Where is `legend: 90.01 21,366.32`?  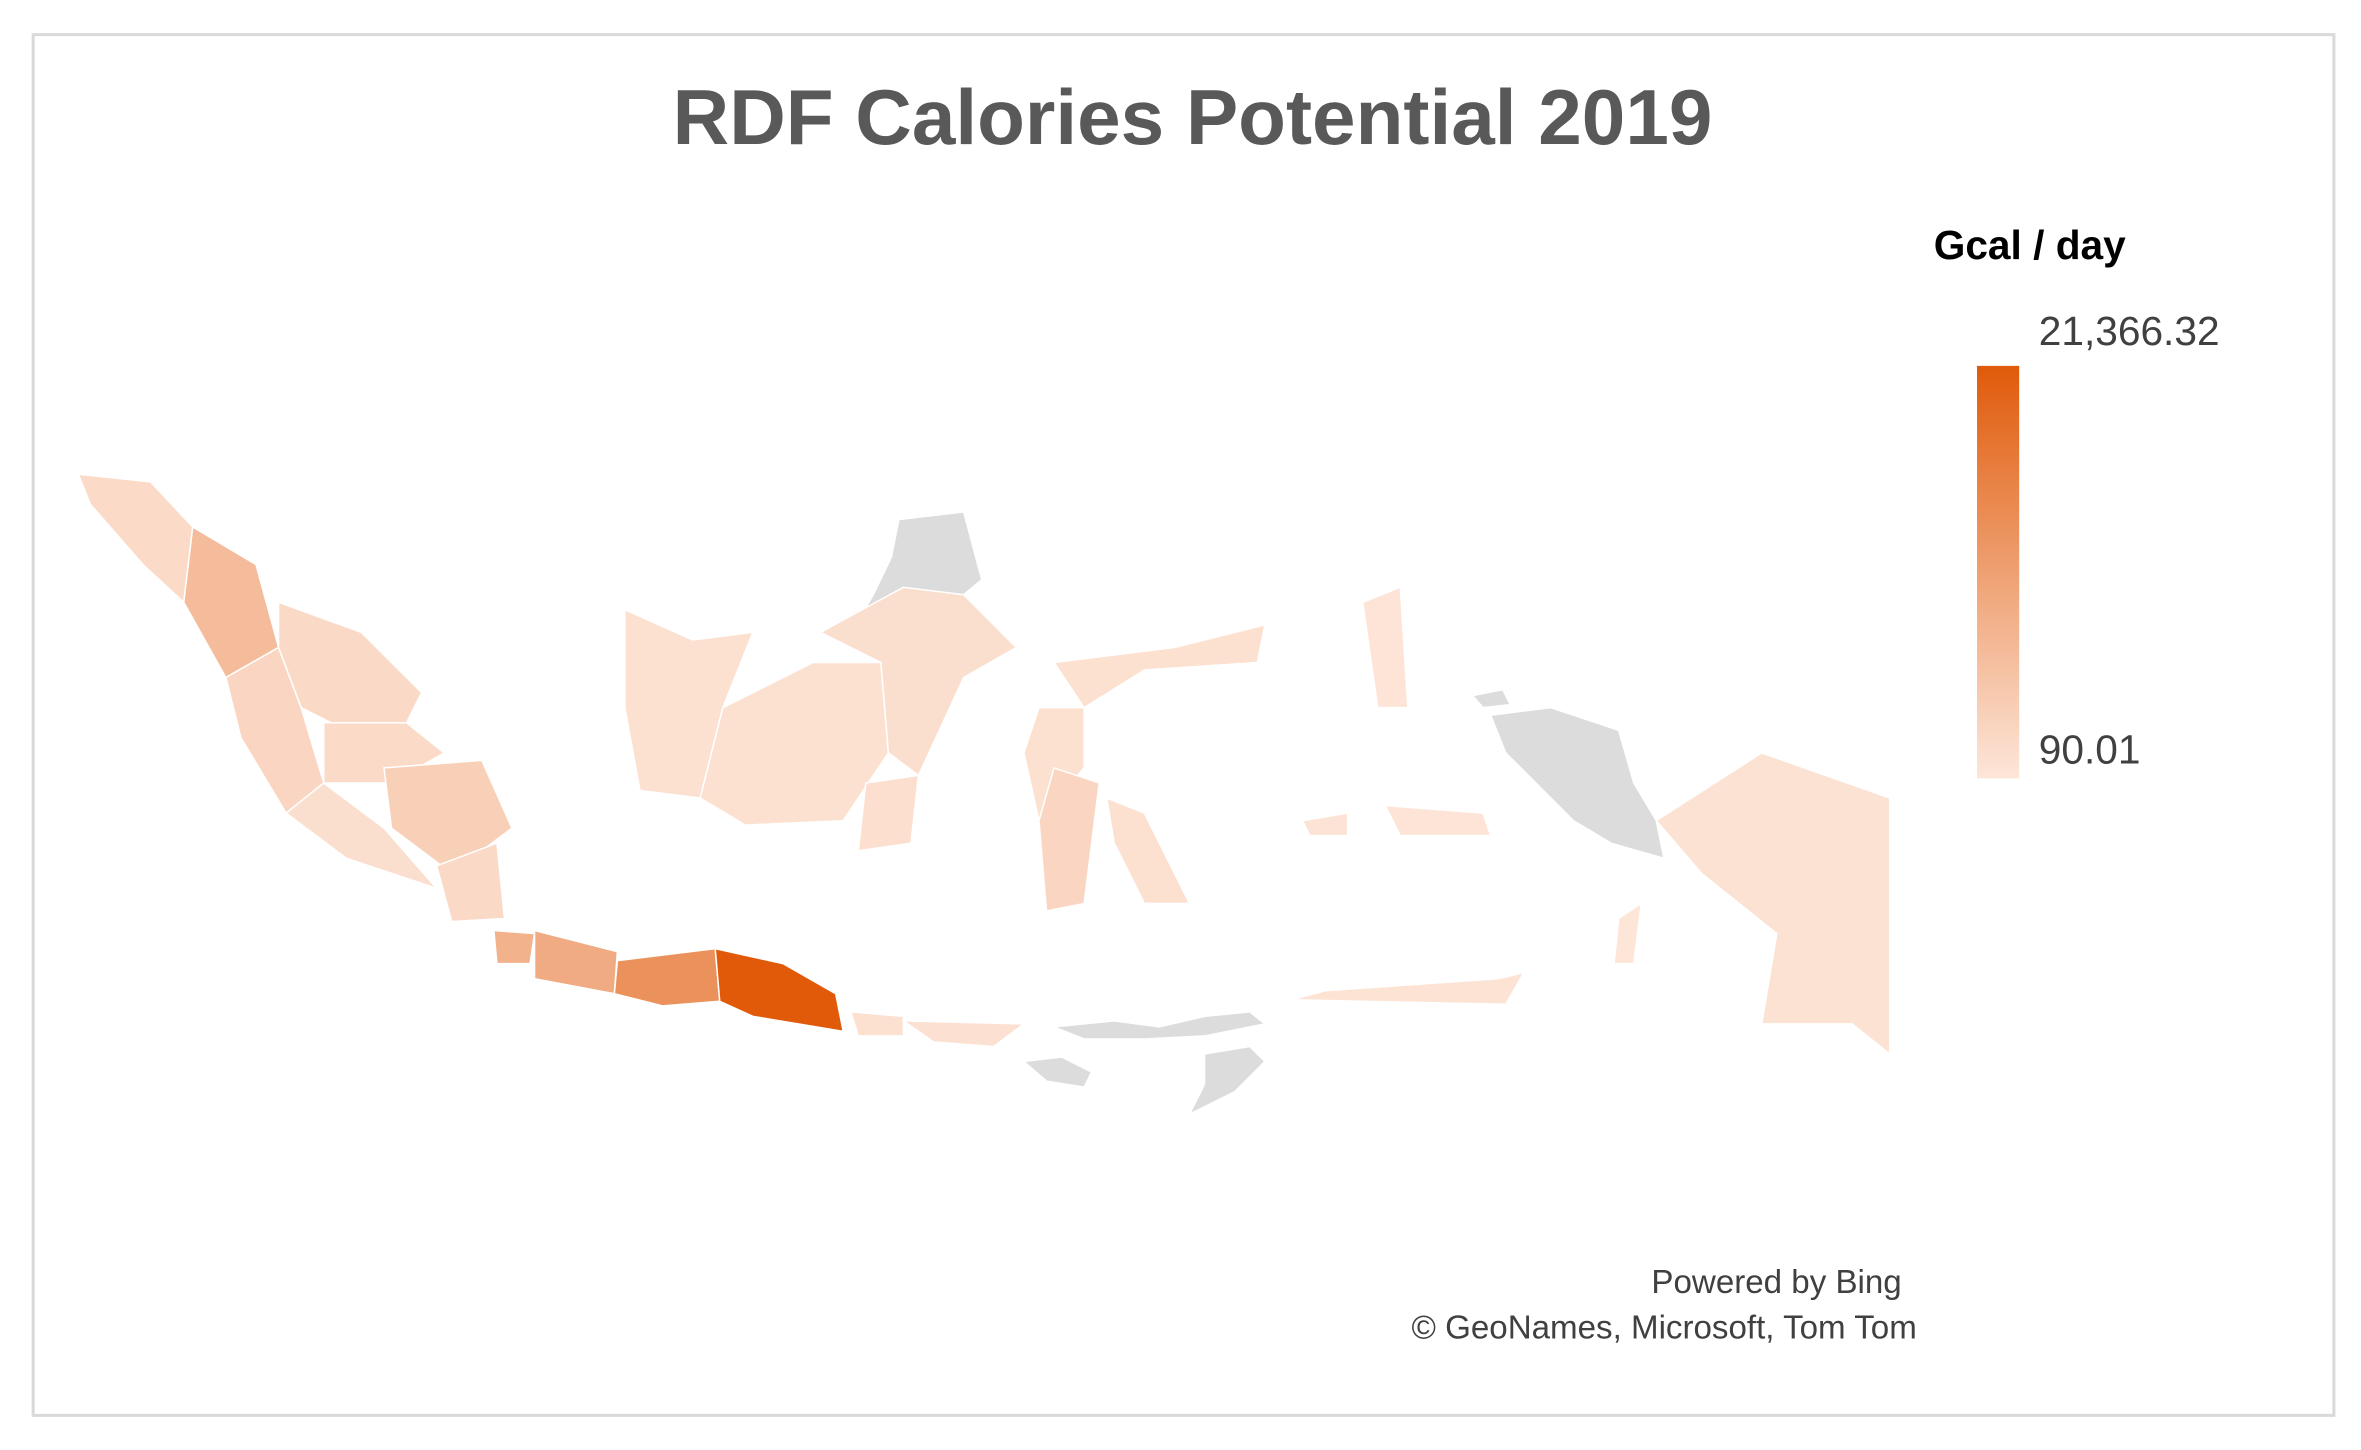 legend: 90.01 21,366.32 is located at coordinates (2098, 543).